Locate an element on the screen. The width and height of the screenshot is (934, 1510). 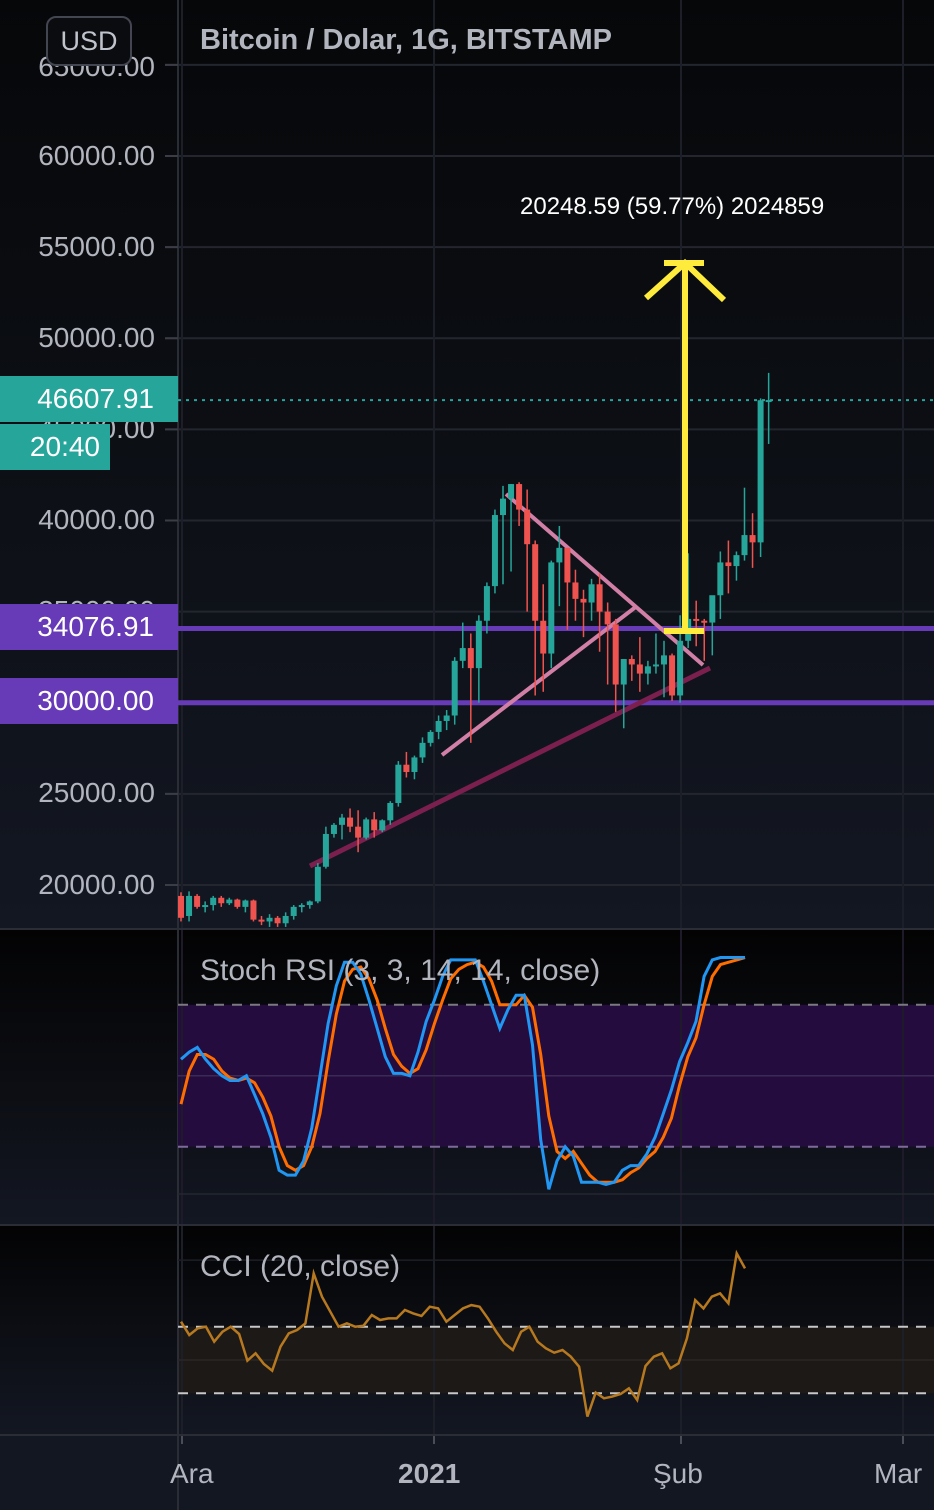
cci-line is located at coordinates (463, 1333).